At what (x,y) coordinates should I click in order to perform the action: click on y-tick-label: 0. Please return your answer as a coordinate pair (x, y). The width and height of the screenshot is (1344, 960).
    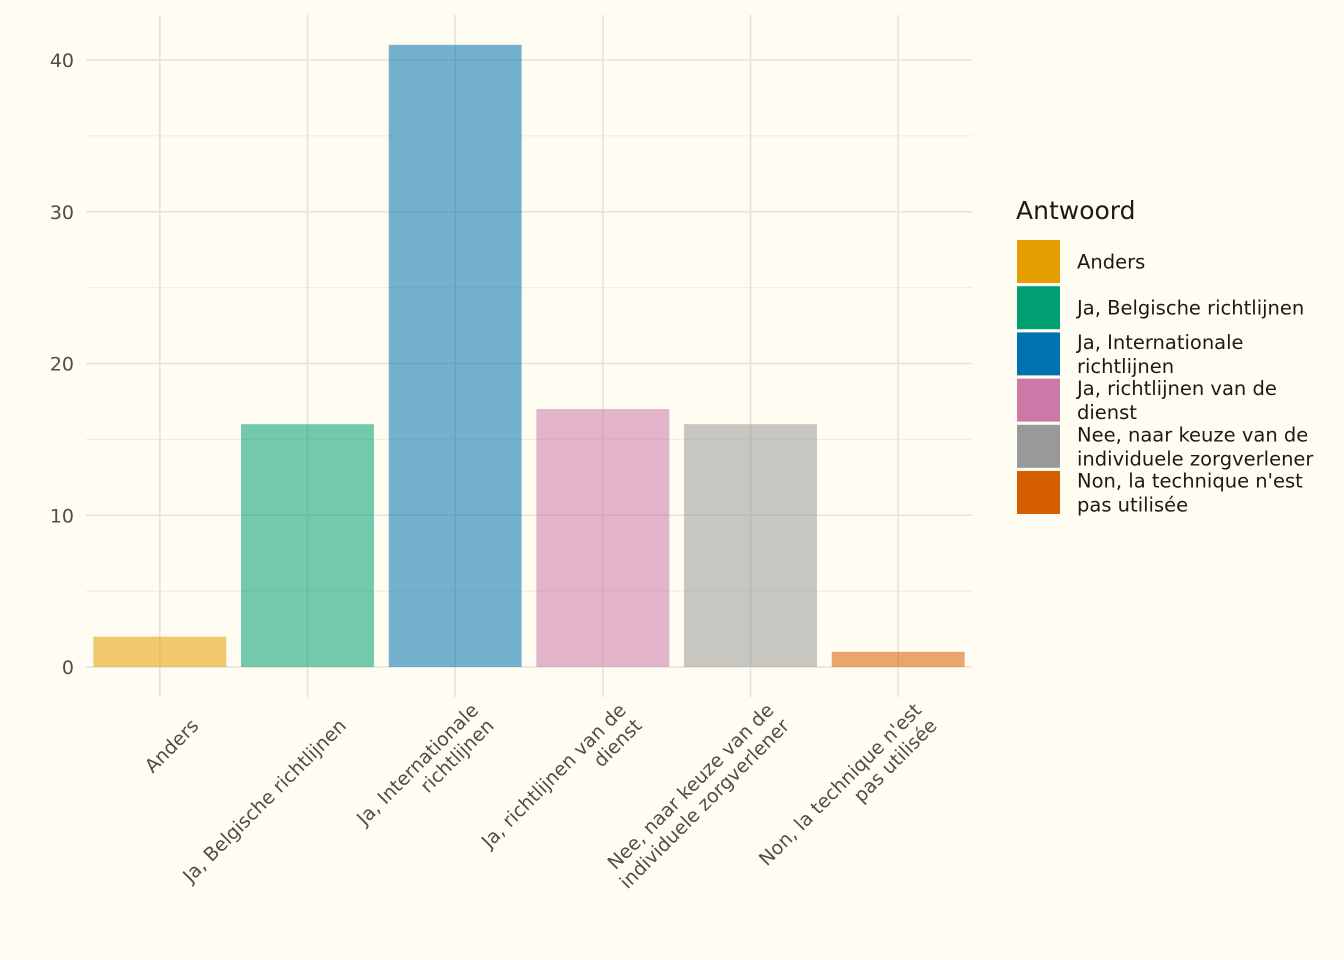
    Looking at the image, I should click on (68, 668).